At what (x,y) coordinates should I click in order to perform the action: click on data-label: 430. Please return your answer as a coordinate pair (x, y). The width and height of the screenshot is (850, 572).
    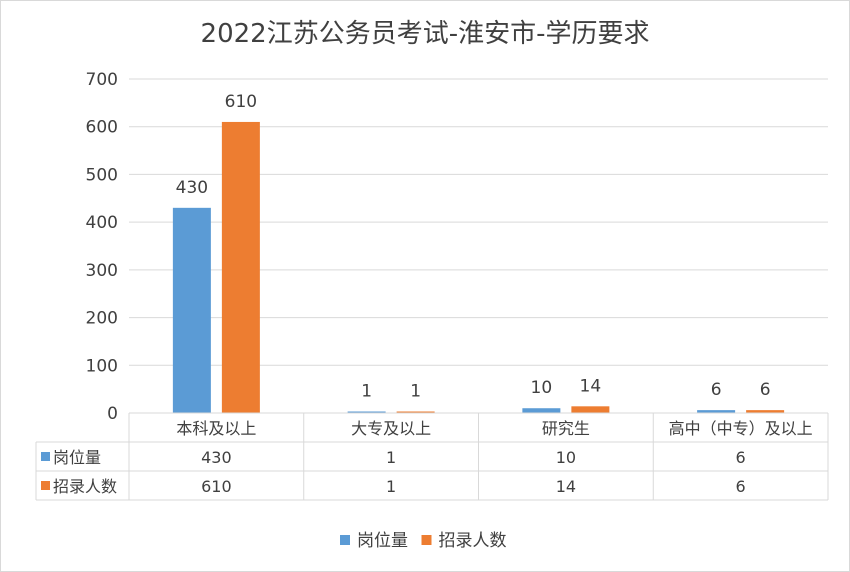
    Looking at the image, I should click on (192, 188).